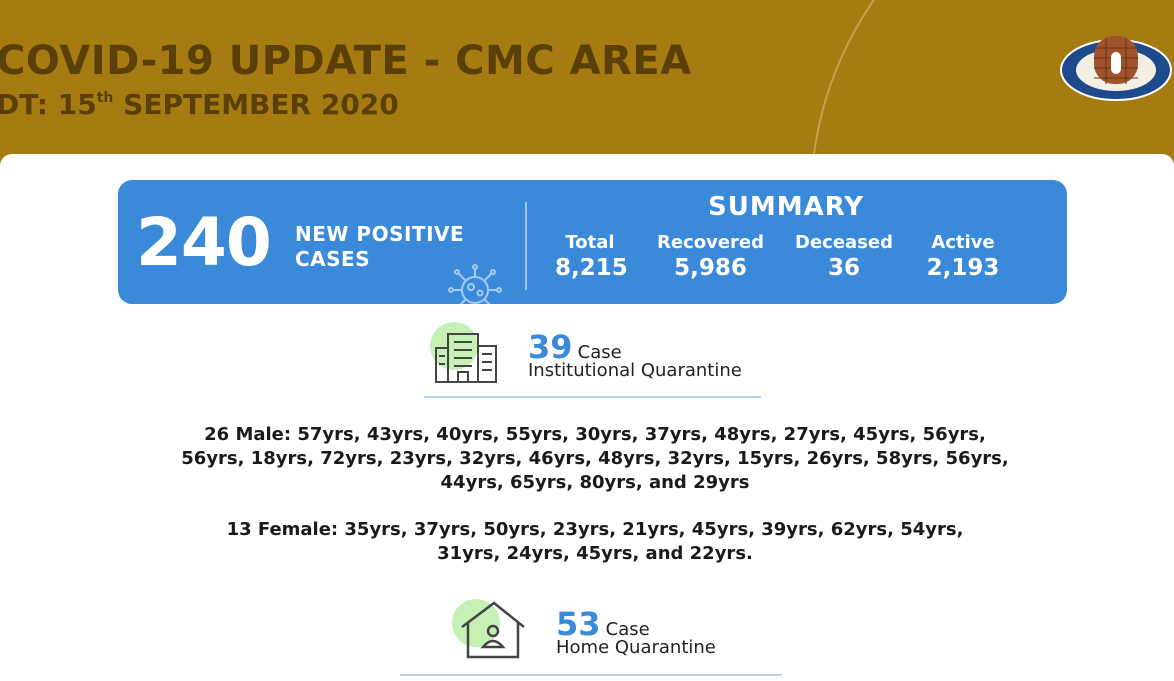  What do you see at coordinates (636, 647) in the screenshot?
I see `home-label: Home Quarantine` at bounding box center [636, 647].